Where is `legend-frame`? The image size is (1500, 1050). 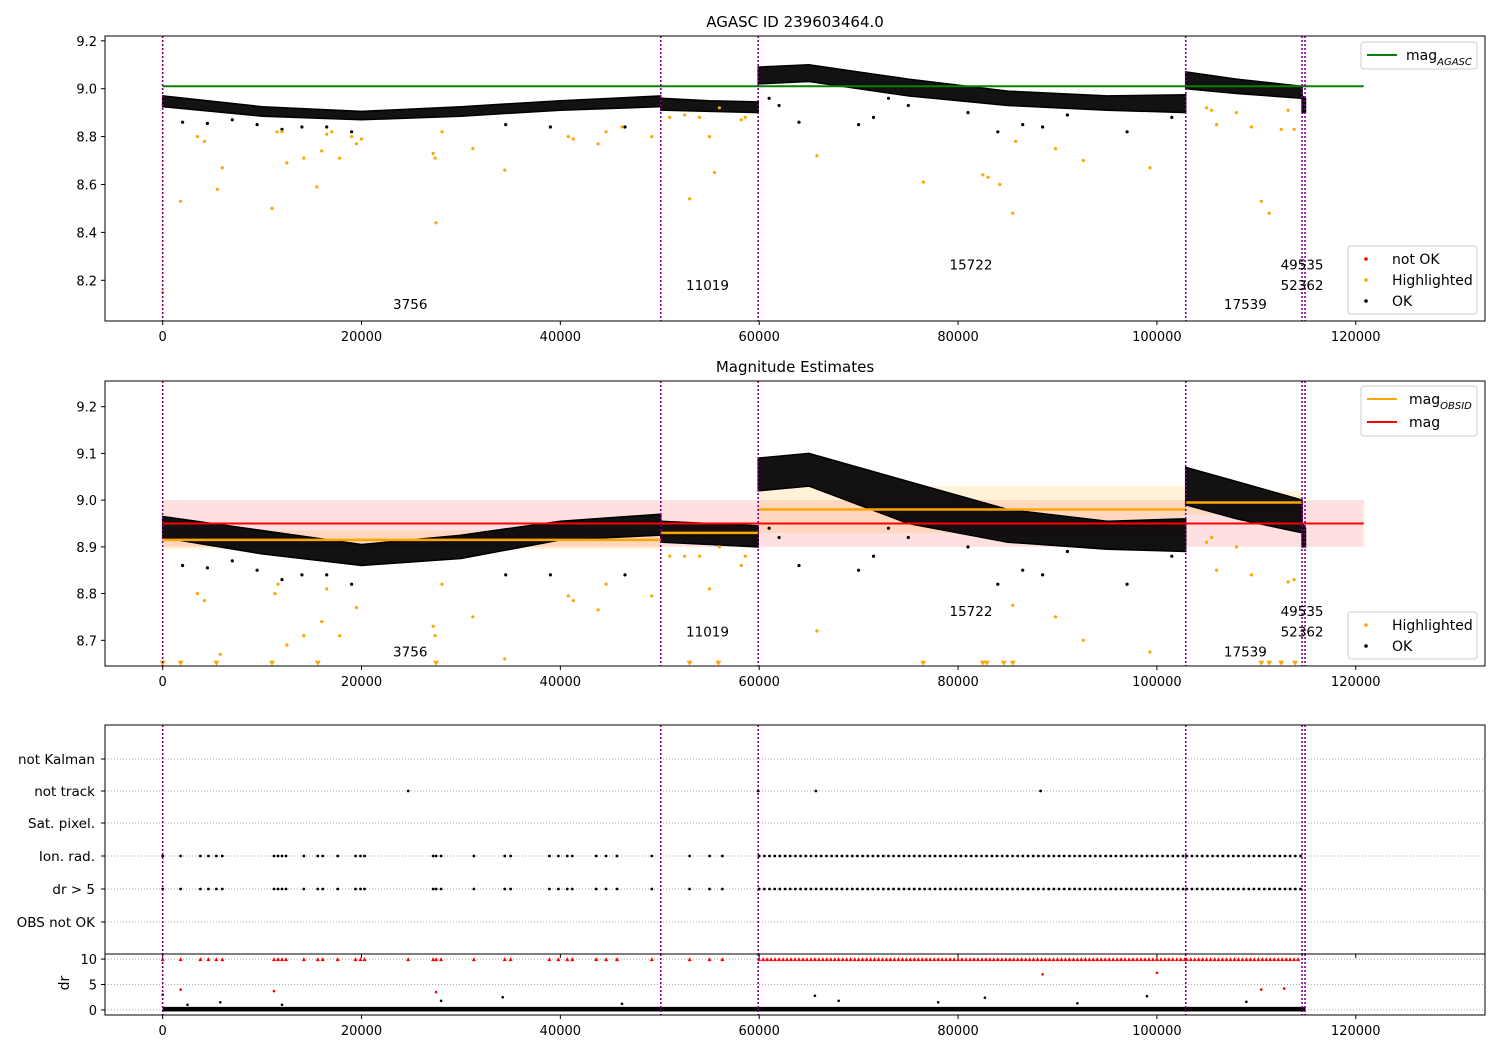
legend-frame is located at coordinates (1412, 280).